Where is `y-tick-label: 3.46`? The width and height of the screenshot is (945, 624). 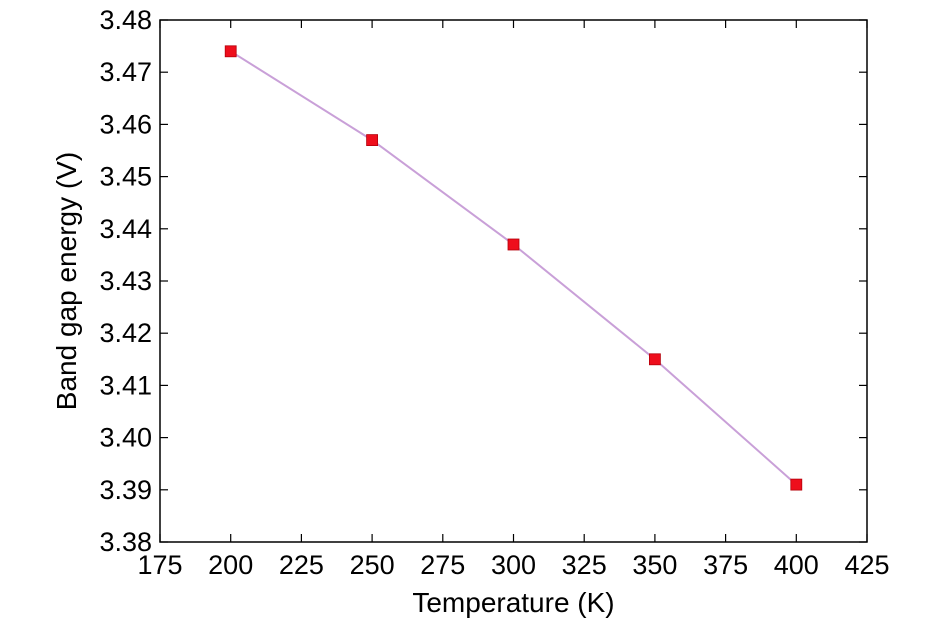
y-tick-label: 3.46 is located at coordinates (125, 124).